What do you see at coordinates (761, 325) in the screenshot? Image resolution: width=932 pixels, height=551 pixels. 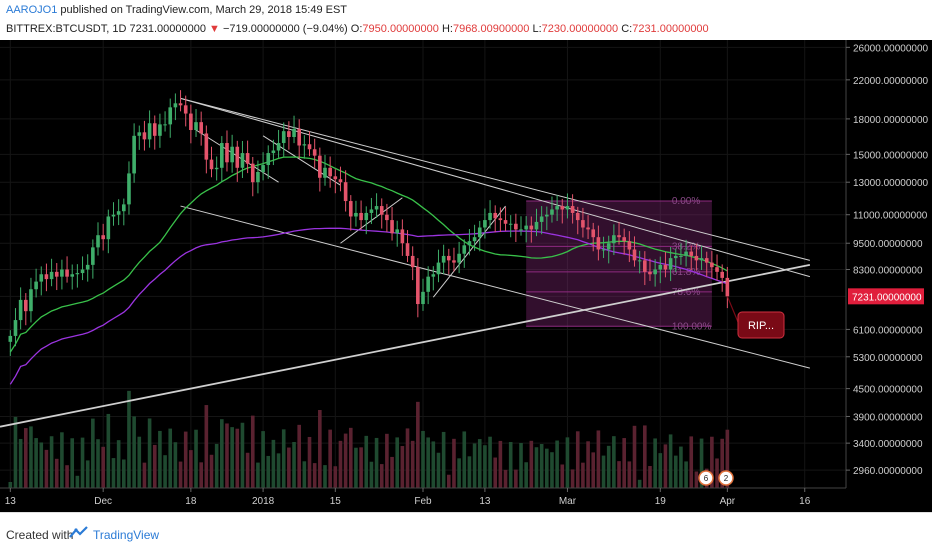 I see `annotation-callout` at bounding box center [761, 325].